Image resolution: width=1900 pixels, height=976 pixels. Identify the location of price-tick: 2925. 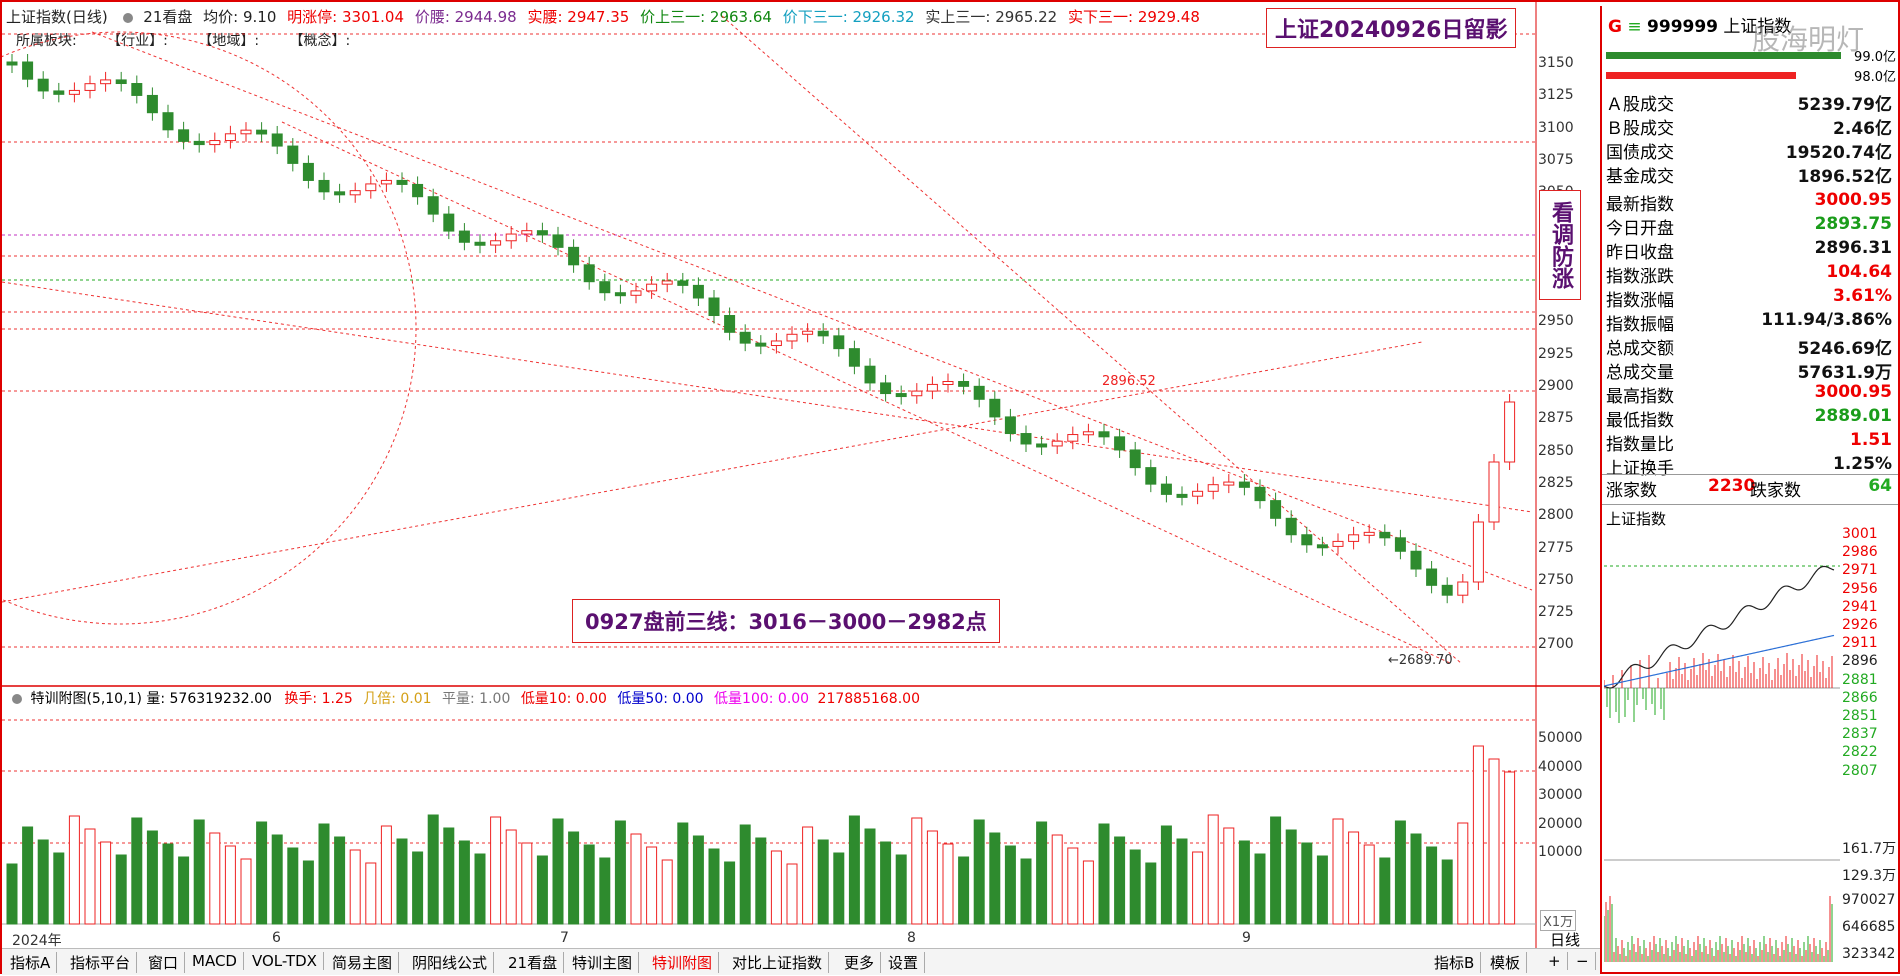
(1556, 353).